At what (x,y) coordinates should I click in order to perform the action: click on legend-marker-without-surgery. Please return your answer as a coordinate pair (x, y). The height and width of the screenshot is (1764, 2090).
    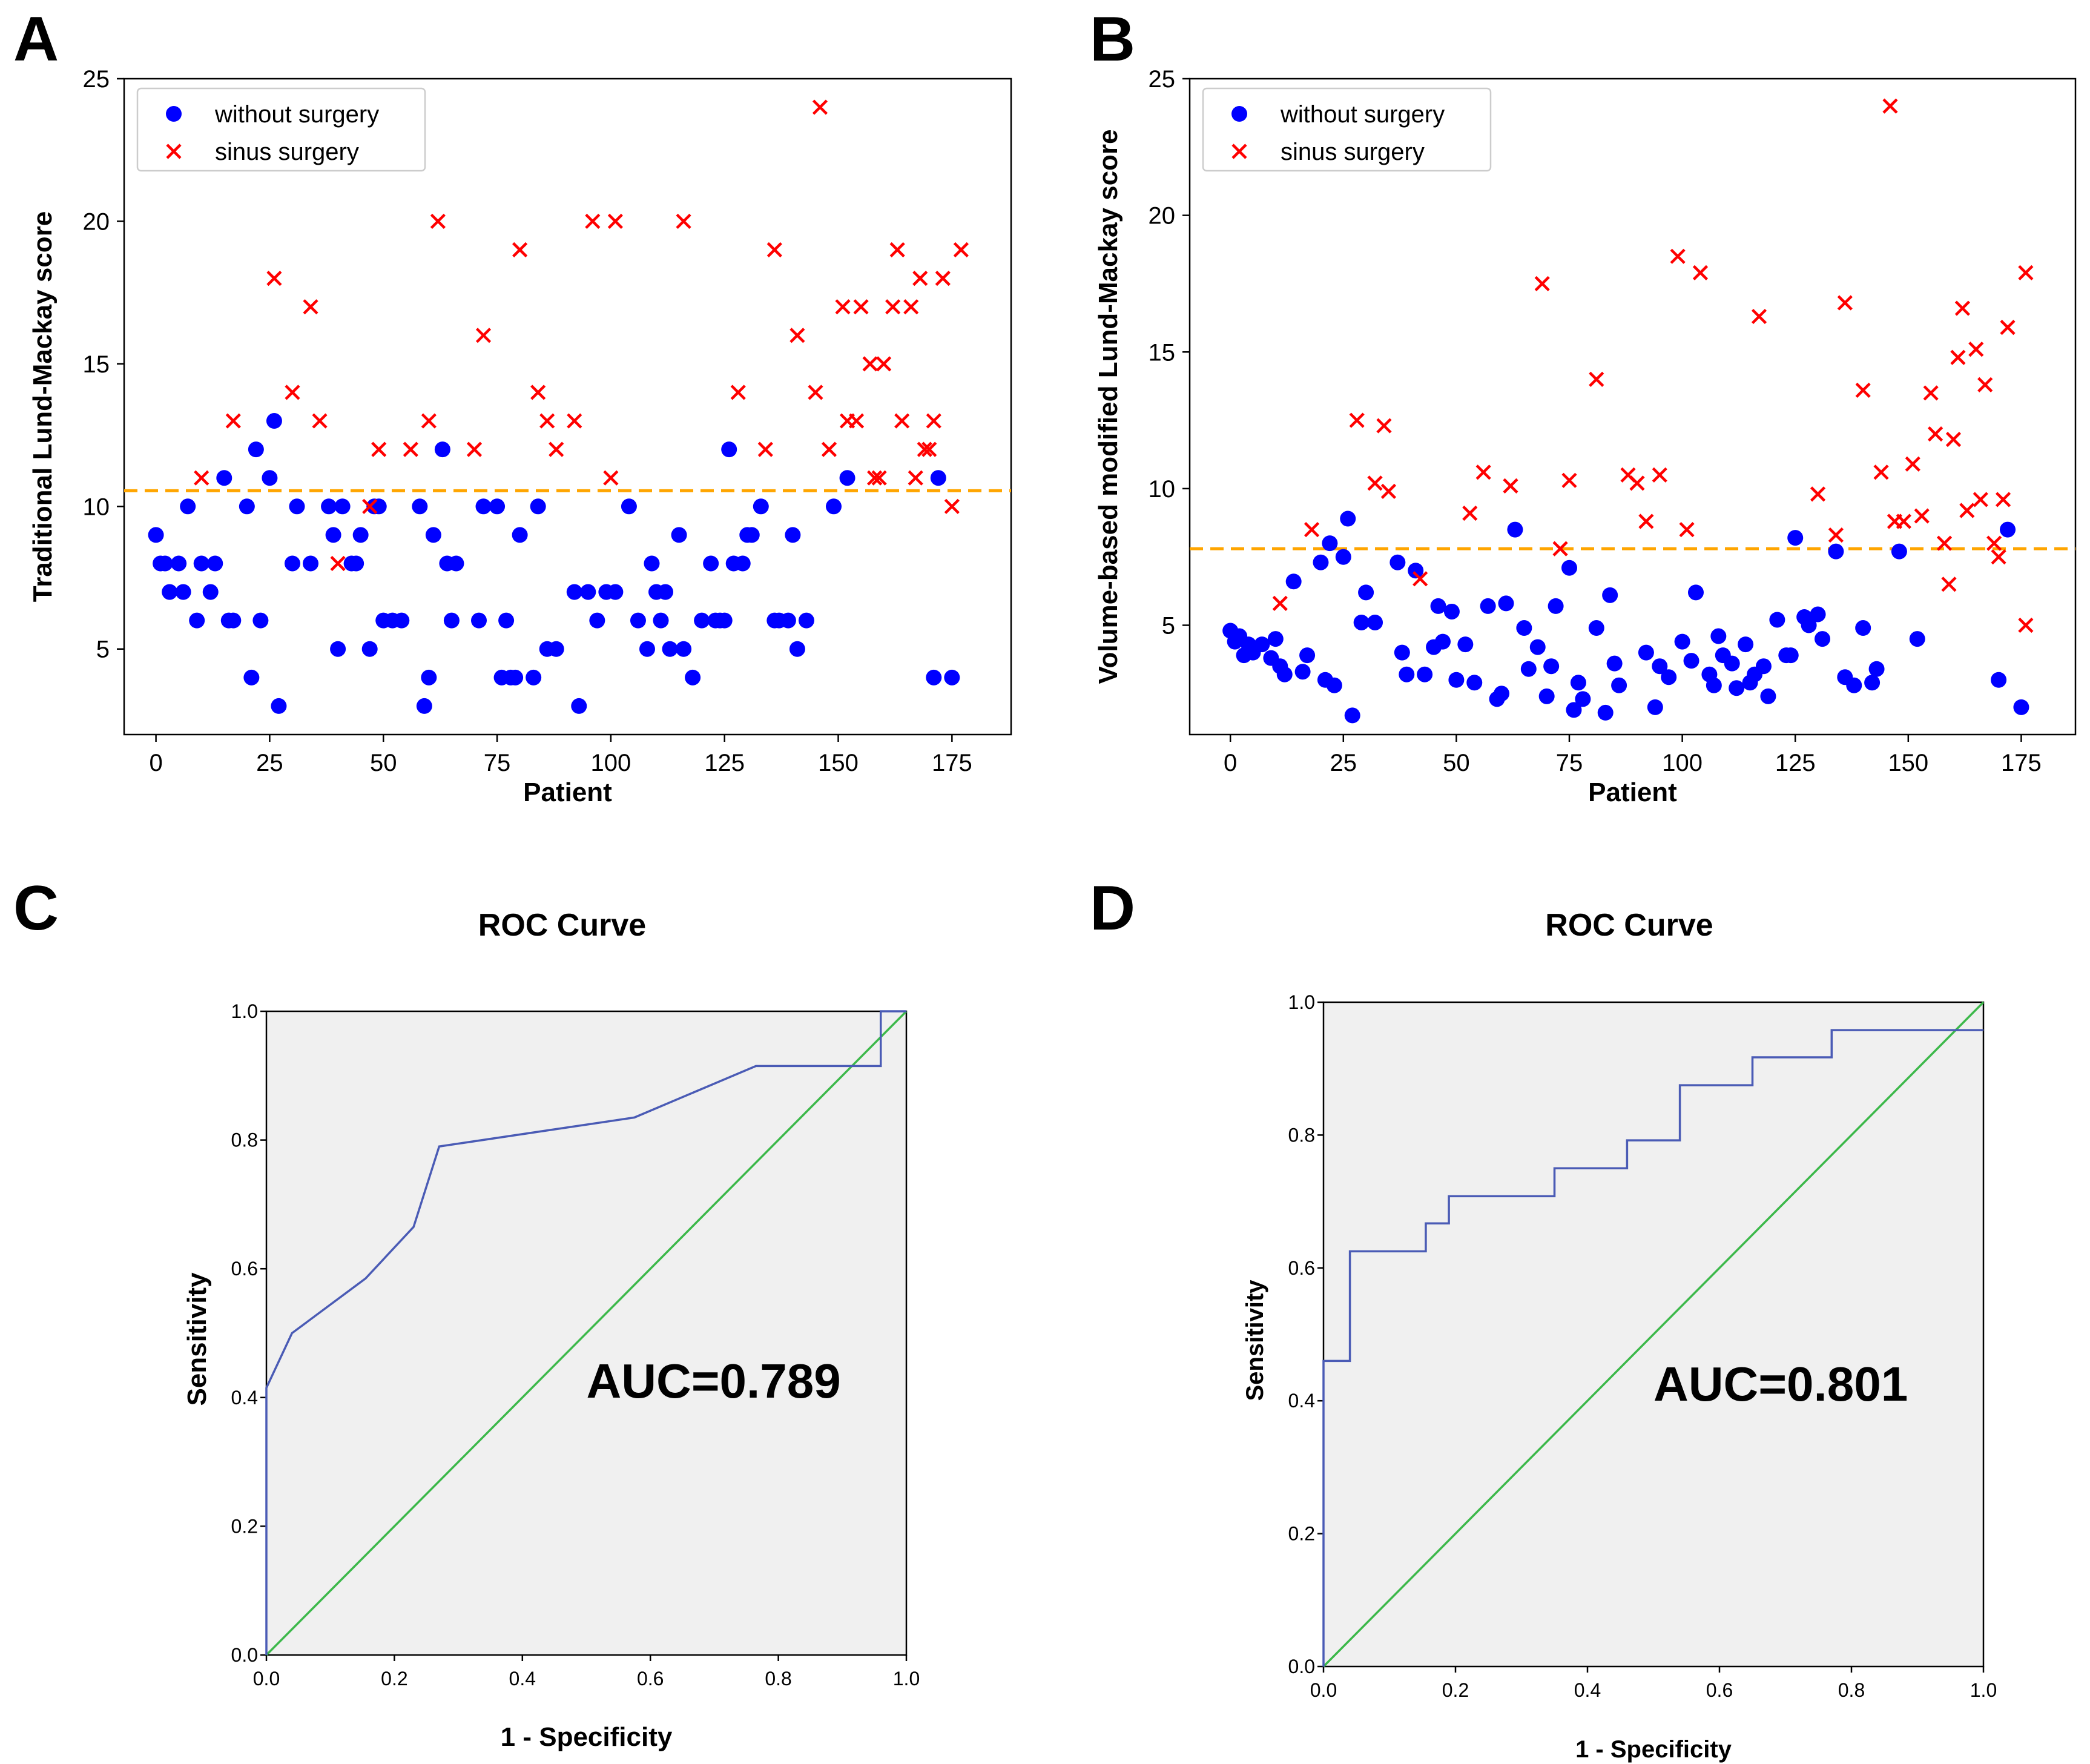
    Looking at the image, I should click on (1239, 114).